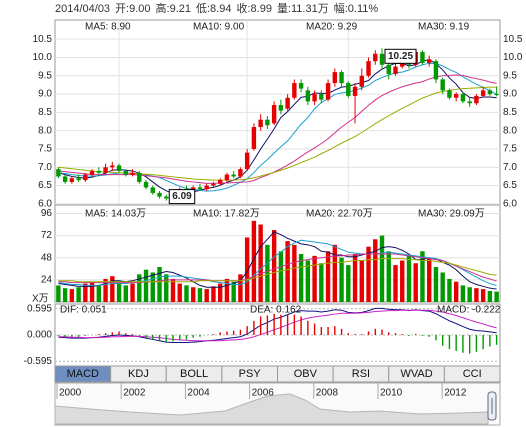  Describe the element at coordinates (455, 393) in the screenshot. I see `timeline-label: 2012` at that location.